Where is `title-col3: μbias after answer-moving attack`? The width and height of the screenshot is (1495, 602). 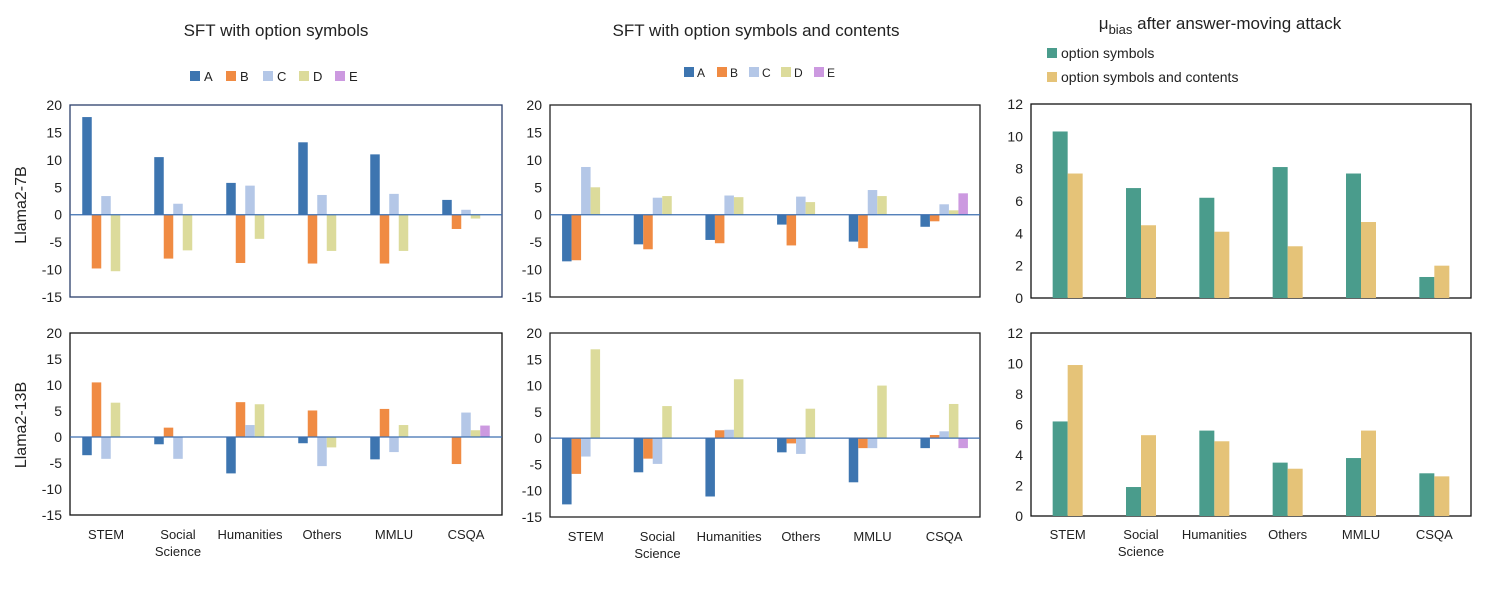 title-col3: μbias after answer-moving attack is located at coordinates (1220, 25).